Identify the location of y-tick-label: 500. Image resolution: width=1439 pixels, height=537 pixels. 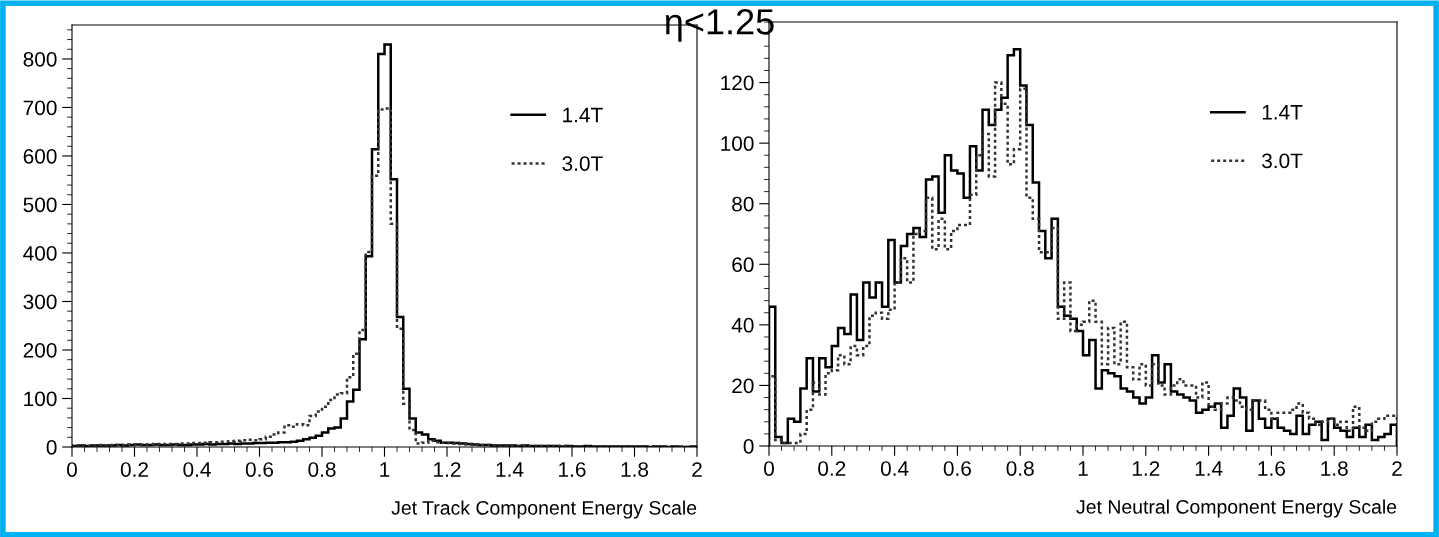
(40, 205).